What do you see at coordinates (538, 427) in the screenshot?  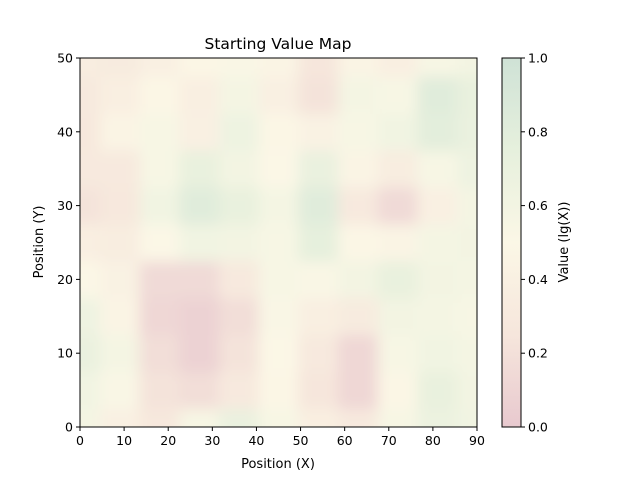 I see `colorbar-tick-label: 0.0` at bounding box center [538, 427].